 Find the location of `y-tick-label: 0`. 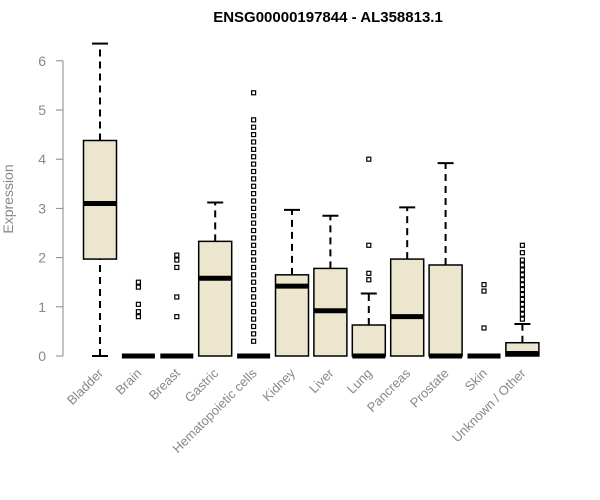

y-tick-label: 0 is located at coordinates (42, 356).